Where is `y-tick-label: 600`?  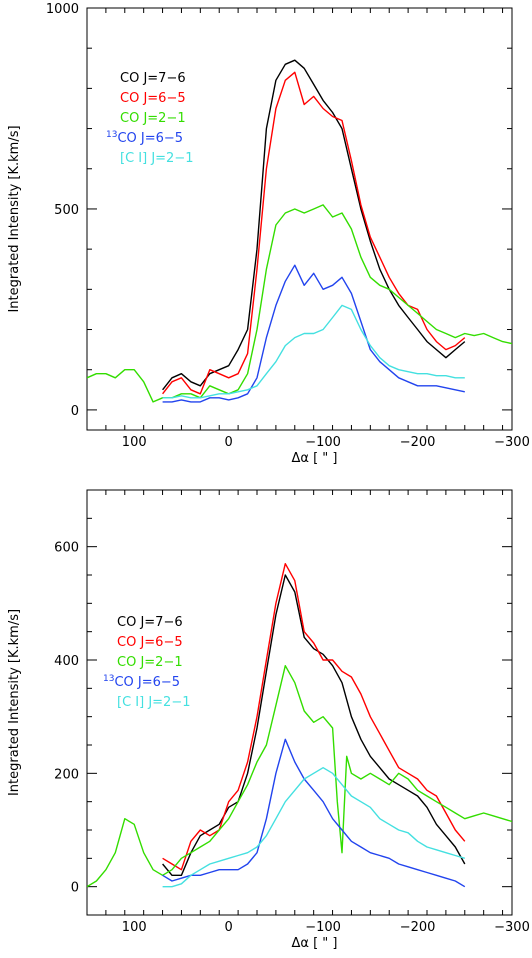 y-tick-label: 600 is located at coordinates (66, 548).